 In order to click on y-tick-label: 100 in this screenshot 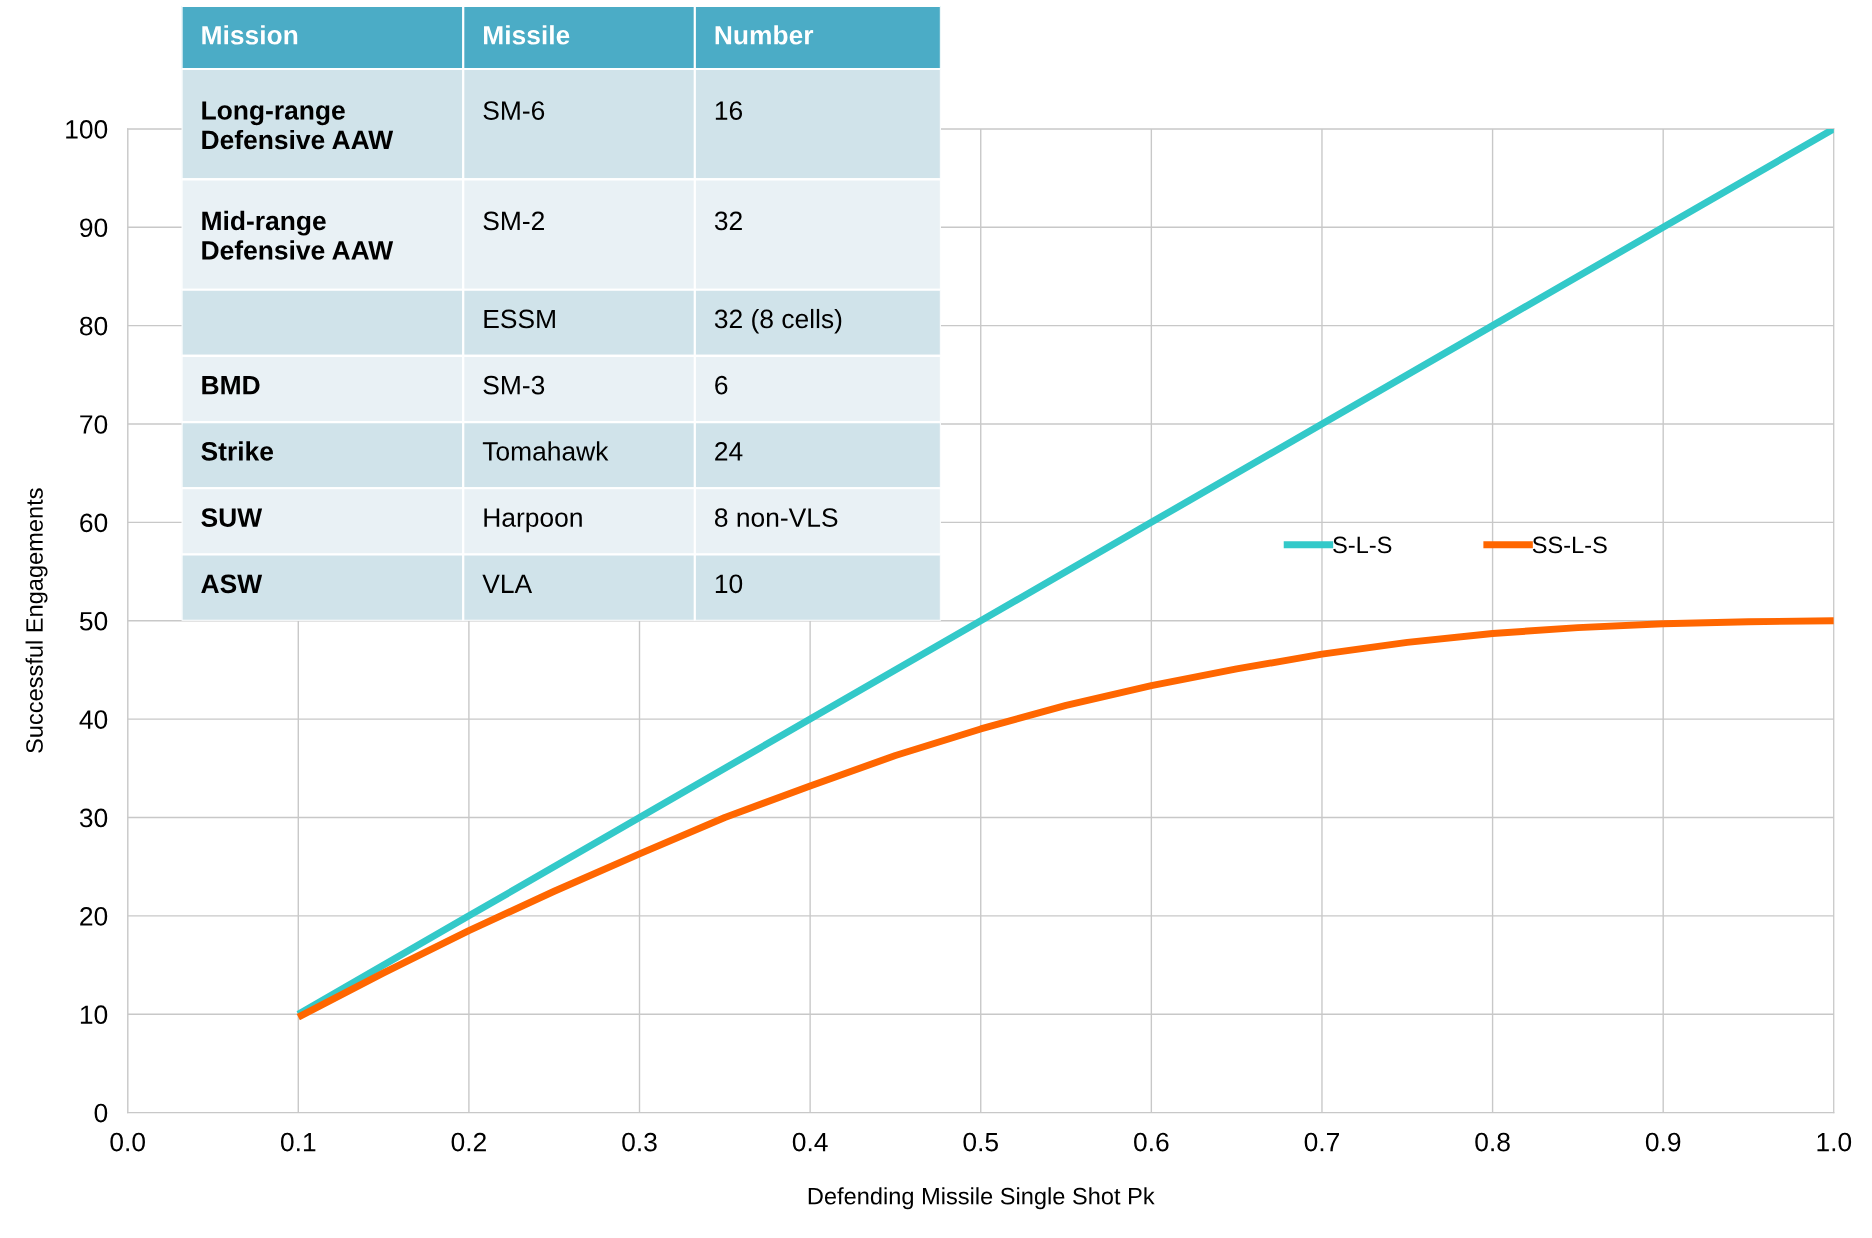, I will do `click(87, 129)`.